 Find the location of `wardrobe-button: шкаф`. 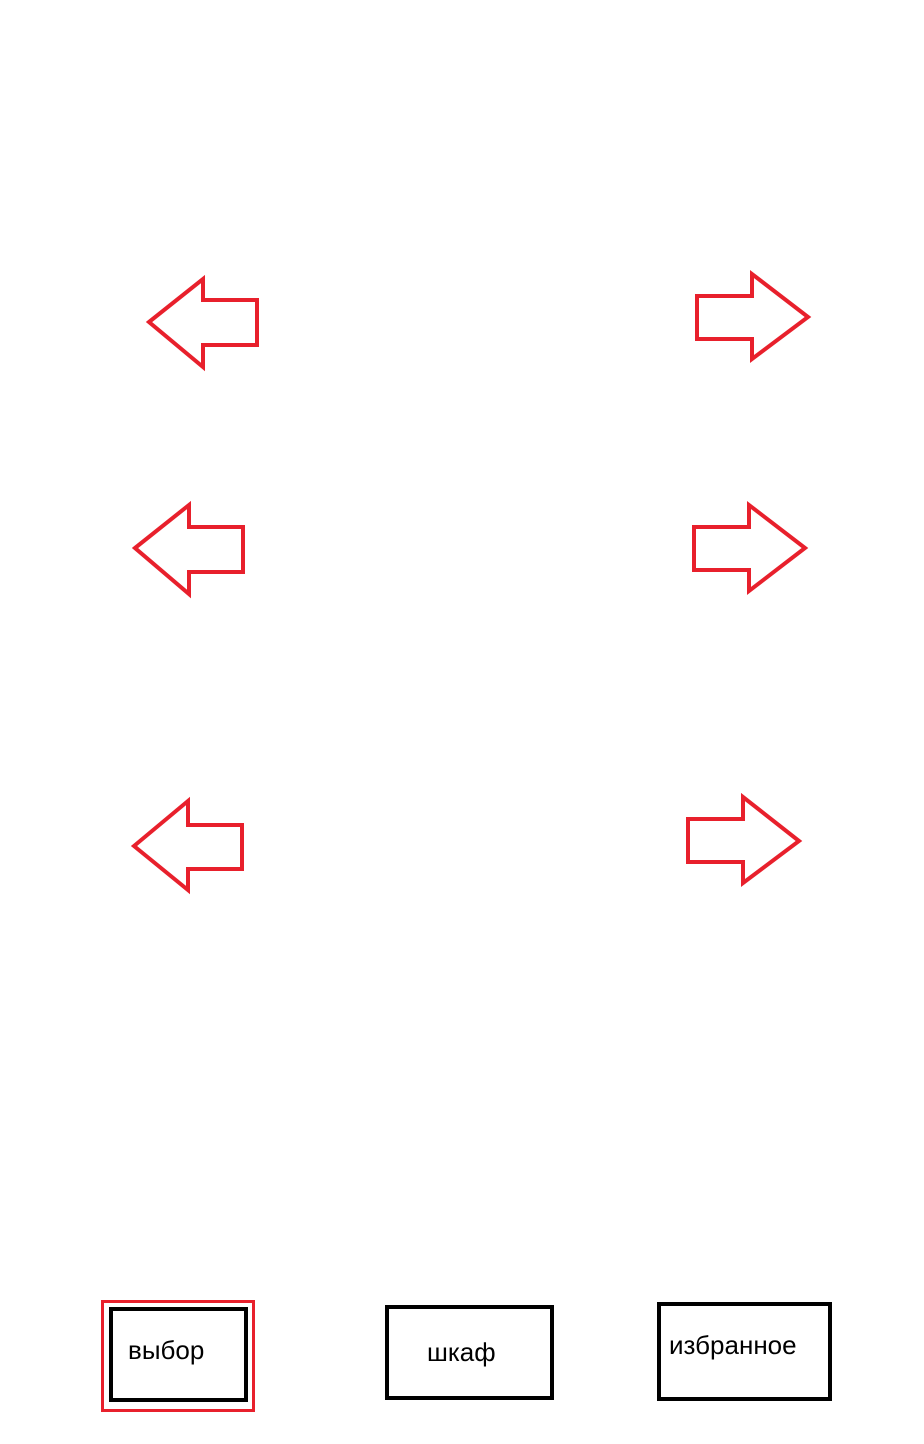

wardrobe-button: шкаф is located at coordinates (469, 1352).